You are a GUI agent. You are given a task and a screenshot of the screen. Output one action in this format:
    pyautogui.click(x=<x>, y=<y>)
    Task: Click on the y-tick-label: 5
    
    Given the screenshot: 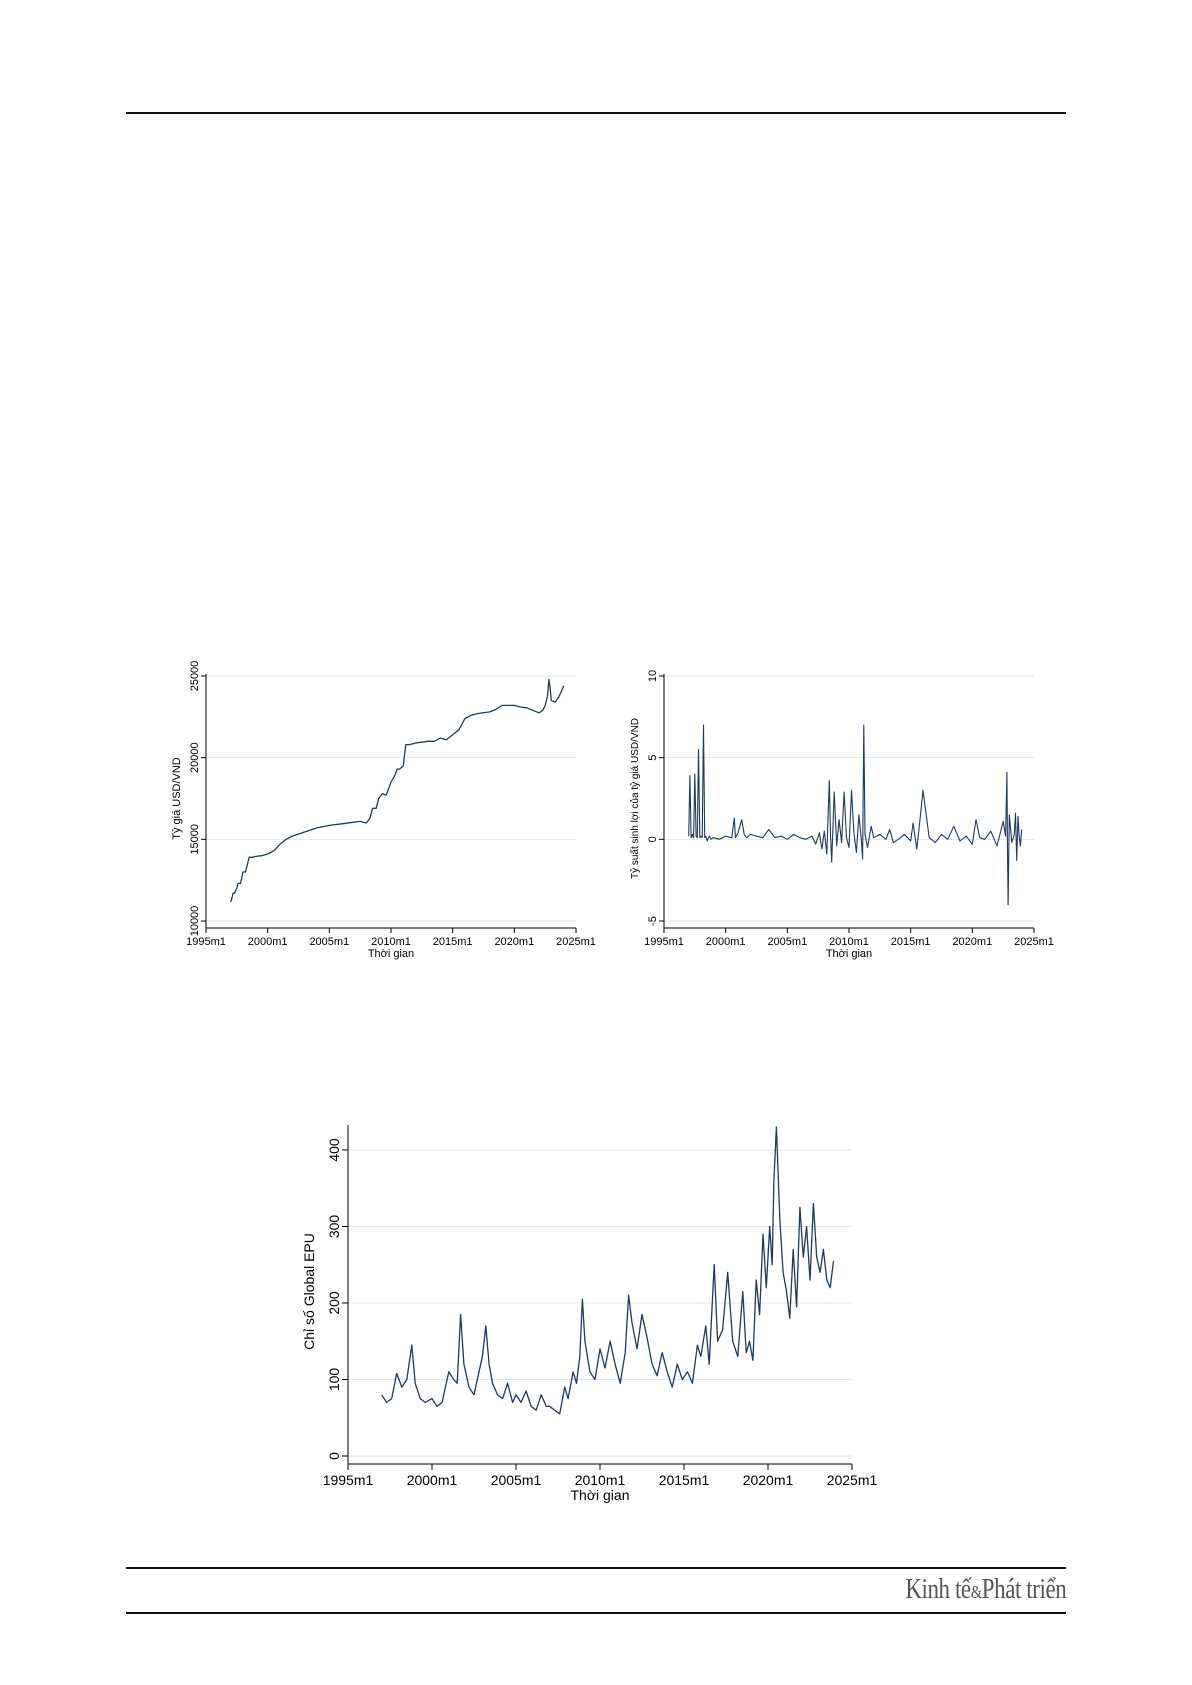 What is the action you would take?
    pyautogui.click(x=653, y=758)
    